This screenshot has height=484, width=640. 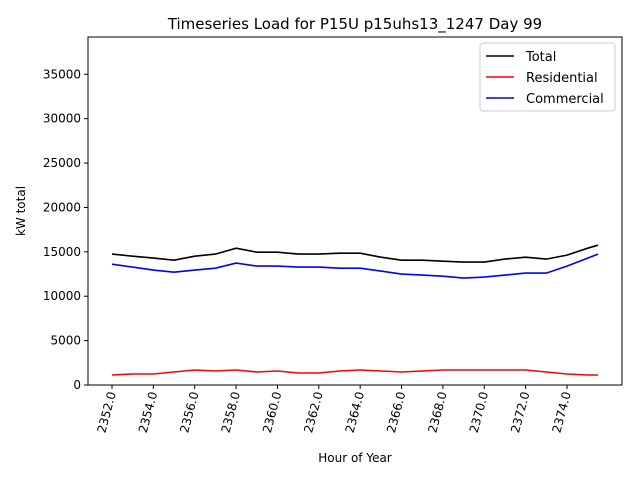 I want to click on y-tick-label: 0, so click(x=77, y=385).